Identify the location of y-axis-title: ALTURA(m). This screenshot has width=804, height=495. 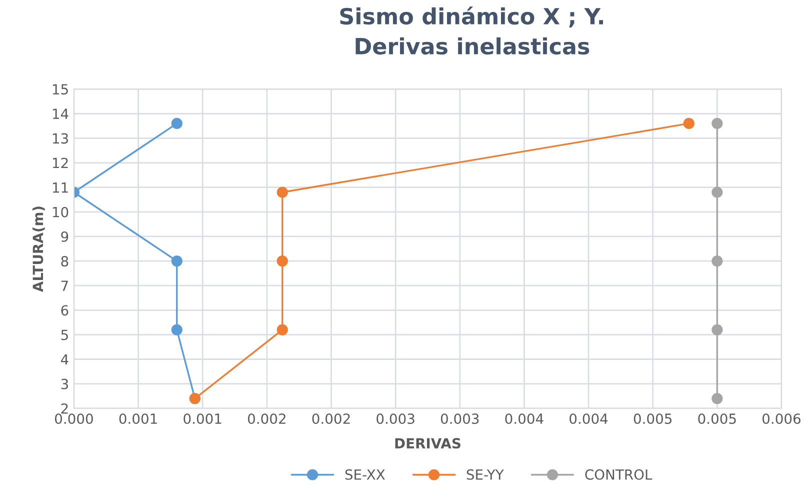
(38, 249).